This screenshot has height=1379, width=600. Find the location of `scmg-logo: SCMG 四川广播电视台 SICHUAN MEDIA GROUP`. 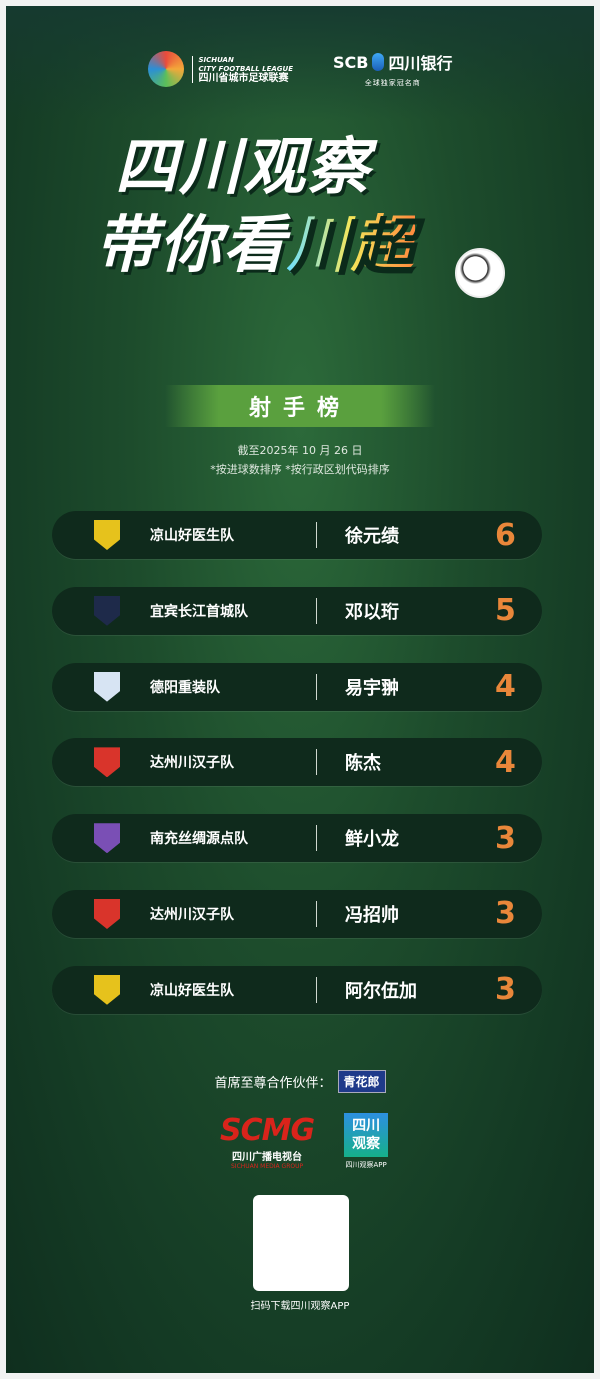

scmg-logo: SCMG 四川广播电视台 SICHUAN MEDIA GROUP is located at coordinates (267, 1141).